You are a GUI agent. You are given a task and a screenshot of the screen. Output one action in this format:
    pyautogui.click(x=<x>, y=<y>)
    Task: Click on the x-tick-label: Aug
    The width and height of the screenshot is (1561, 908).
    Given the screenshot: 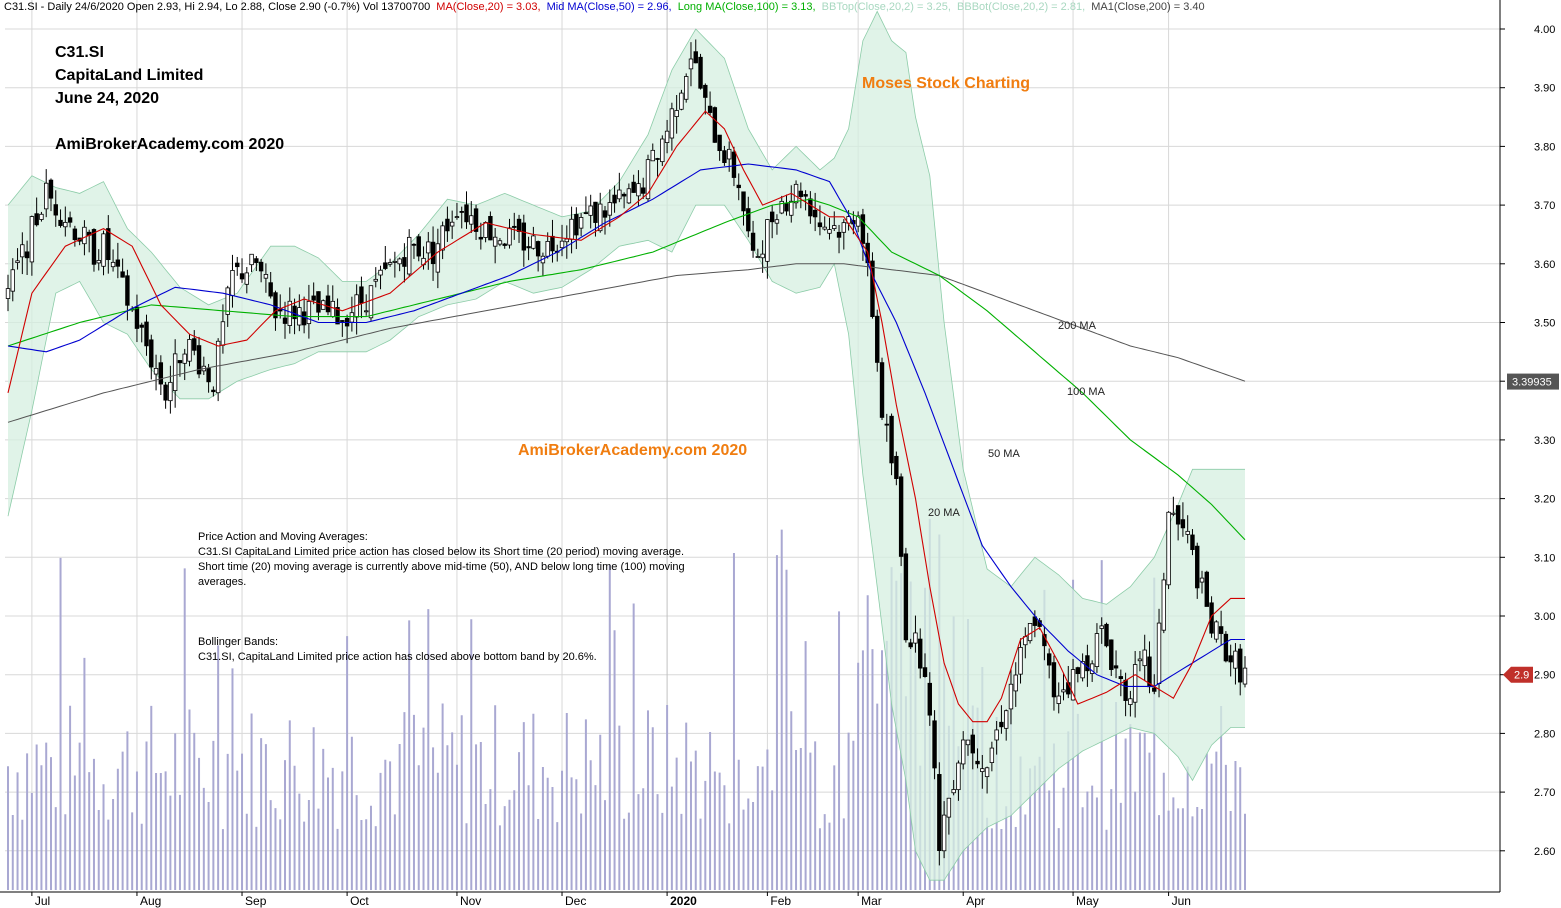 What is the action you would take?
    pyautogui.click(x=150, y=901)
    